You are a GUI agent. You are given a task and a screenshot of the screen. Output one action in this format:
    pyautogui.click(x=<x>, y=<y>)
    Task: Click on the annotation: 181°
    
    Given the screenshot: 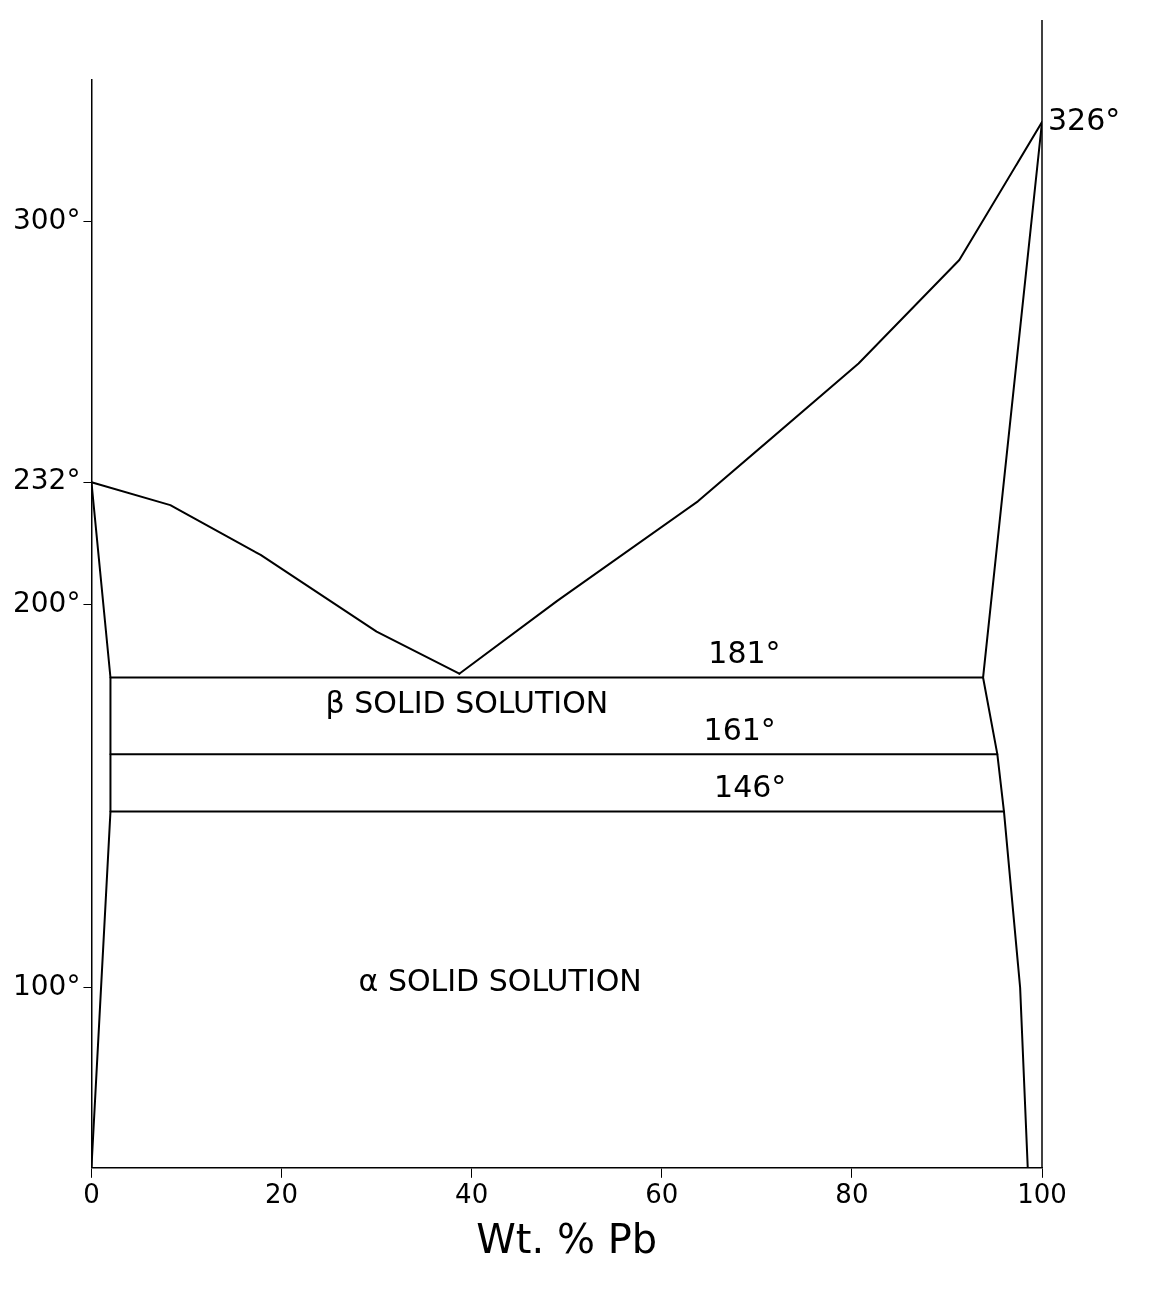 What is the action you would take?
    pyautogui.click(x=744, y=653)
    